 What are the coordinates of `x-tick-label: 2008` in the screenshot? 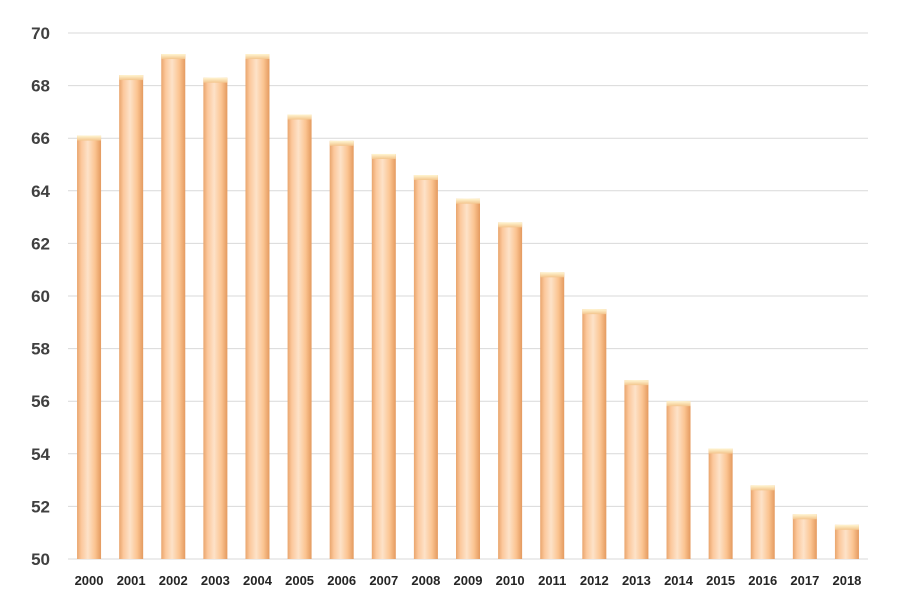 It's located at (425, 580).